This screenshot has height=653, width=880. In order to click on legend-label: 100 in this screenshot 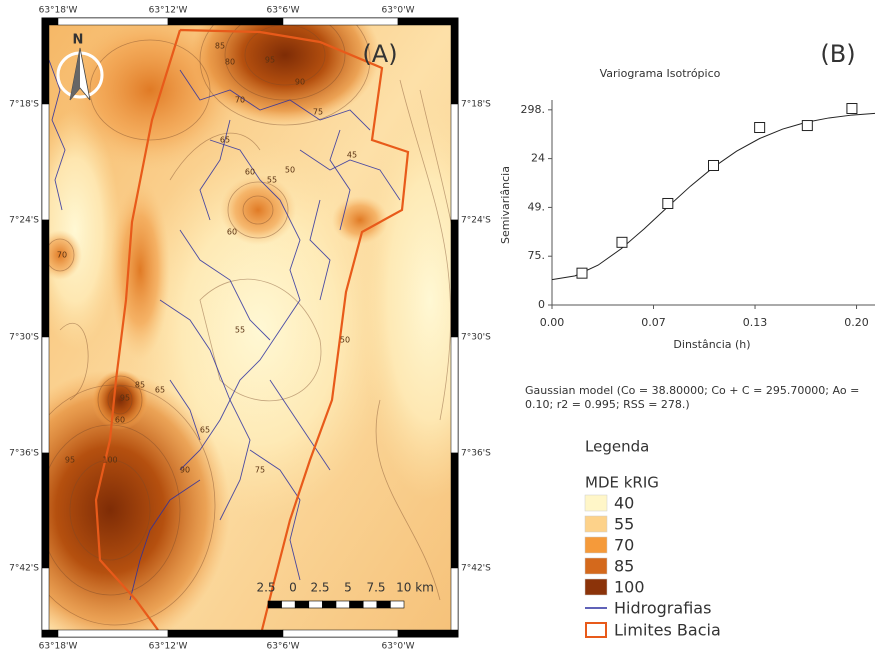, I will do `click(629, 587)`.